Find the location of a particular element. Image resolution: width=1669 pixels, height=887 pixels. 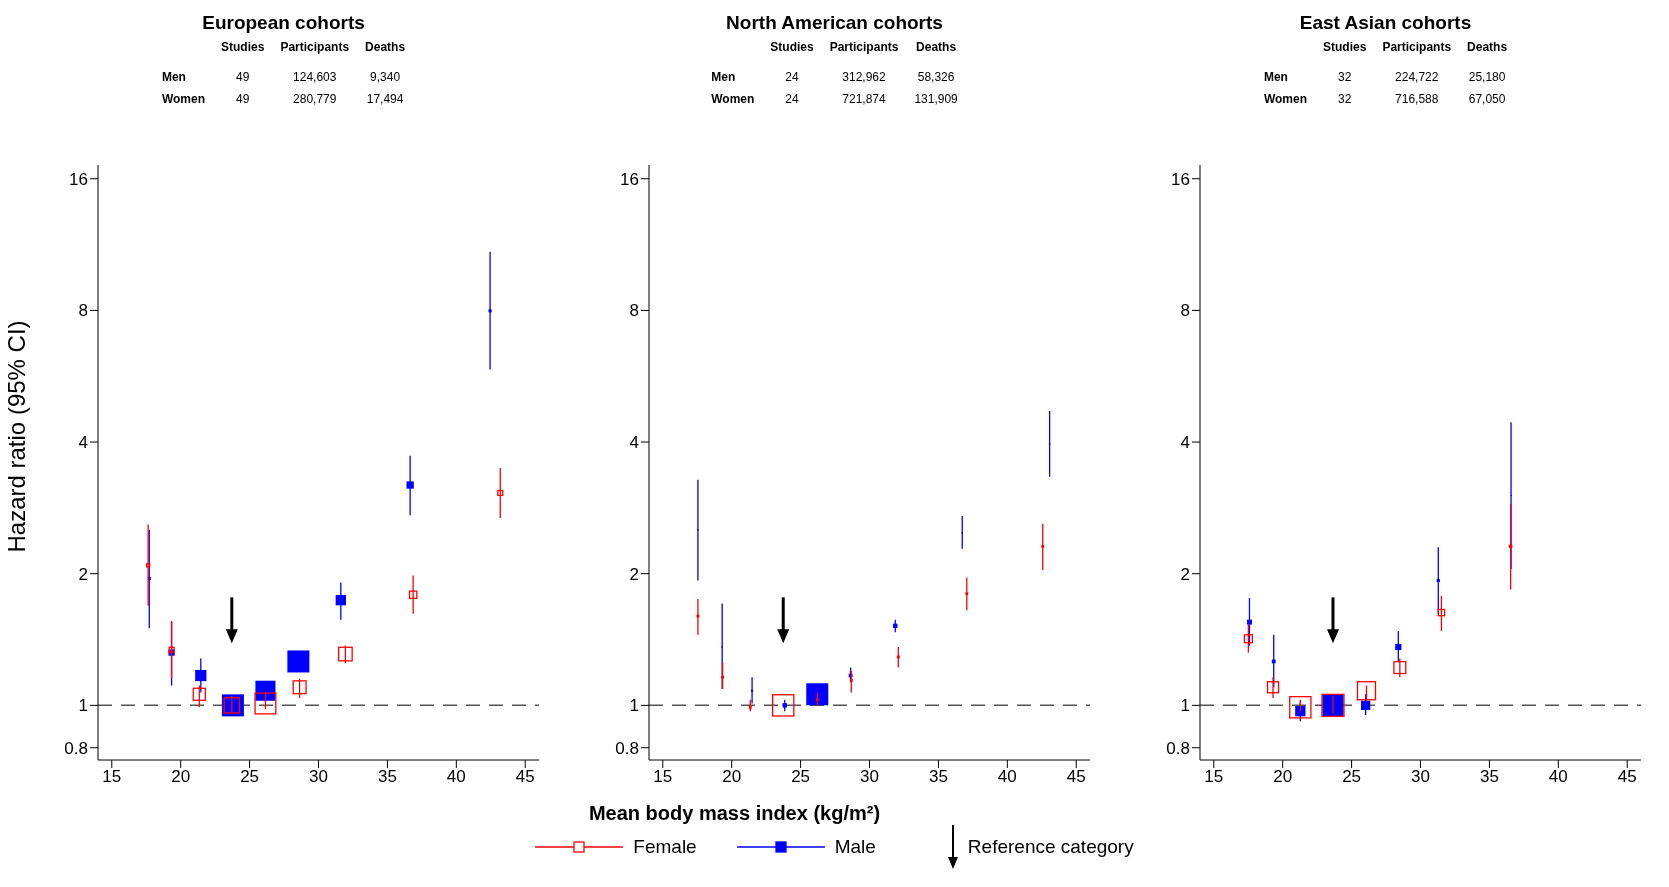

text: 124,603 is located at coordinates (315, 77).